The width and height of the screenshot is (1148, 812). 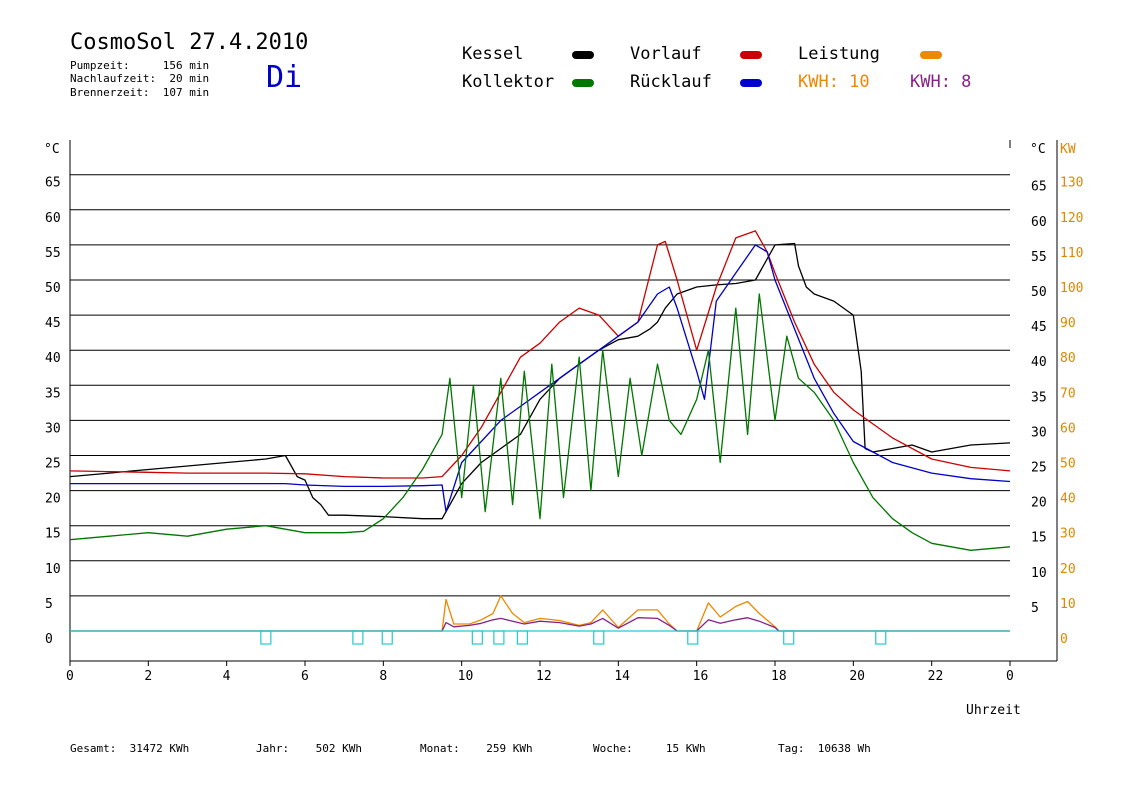 What do you see at coordinates (383, 676) in the screenshot?
I see `x-tick-4: 8` at bounding box center [383, 676].